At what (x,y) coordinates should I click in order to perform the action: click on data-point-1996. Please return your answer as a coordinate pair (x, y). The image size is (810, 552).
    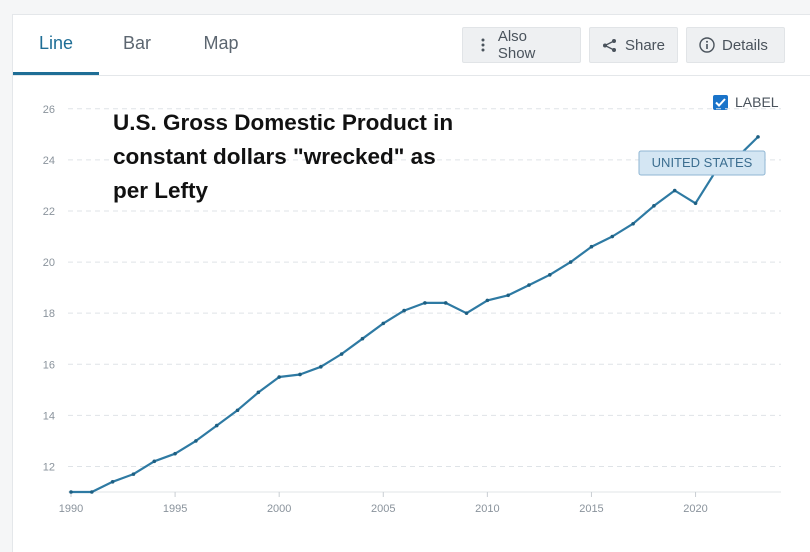
    Looking at the image, I should click on (196, 441).